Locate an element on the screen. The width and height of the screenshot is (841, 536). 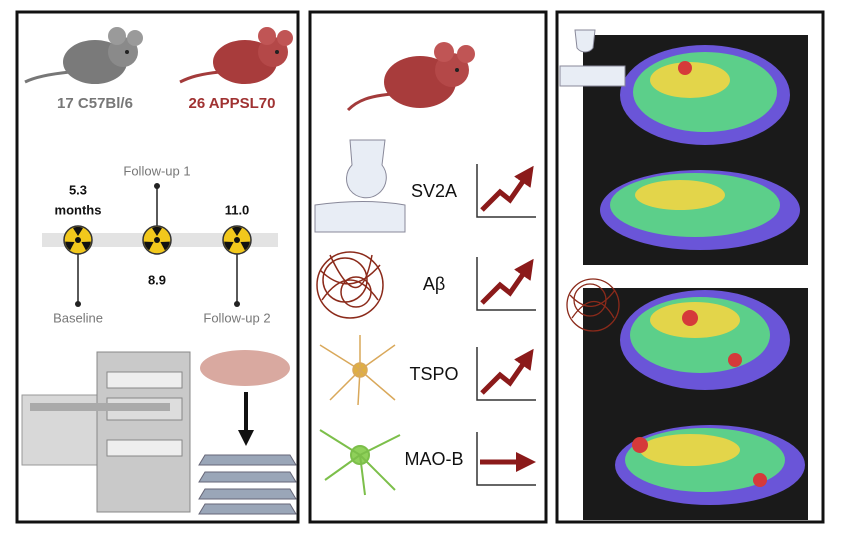
marker-label: TSPO is located at coordinates (433, 374).